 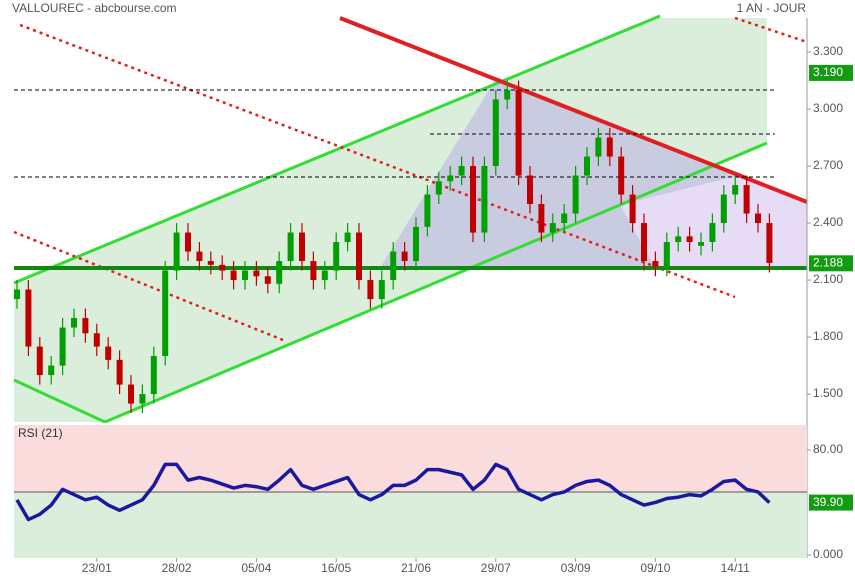 What do you see at coordinates (772, 8) in the screenshot?
I see `period: 1 AN - JOUR` at bounding box center [772, 8].